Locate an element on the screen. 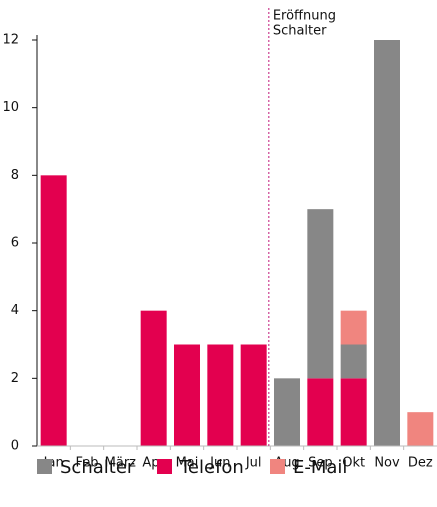  legend-label: Schalter is located at coordinates (97, 467).